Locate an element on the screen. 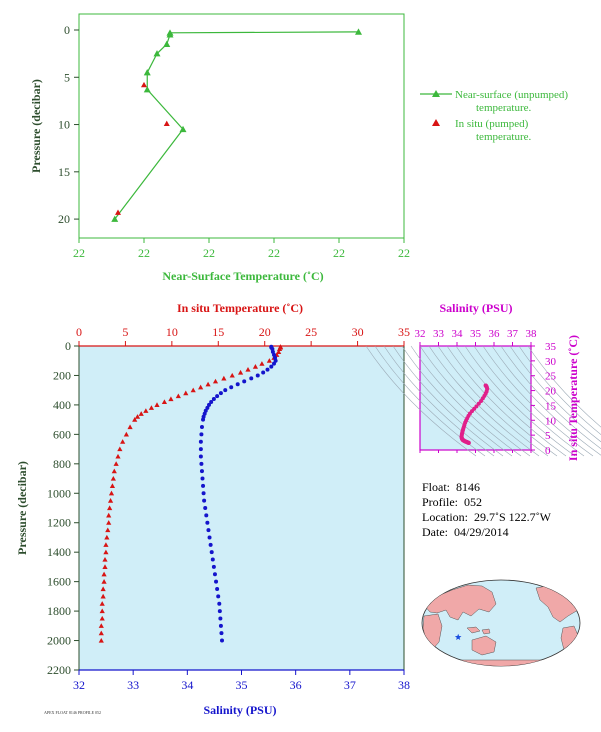 The width and height of the screenshot is (601, 732). near-surface-x-axis: 22 22 22 22 22 22 is located at coordinates (241, 249).